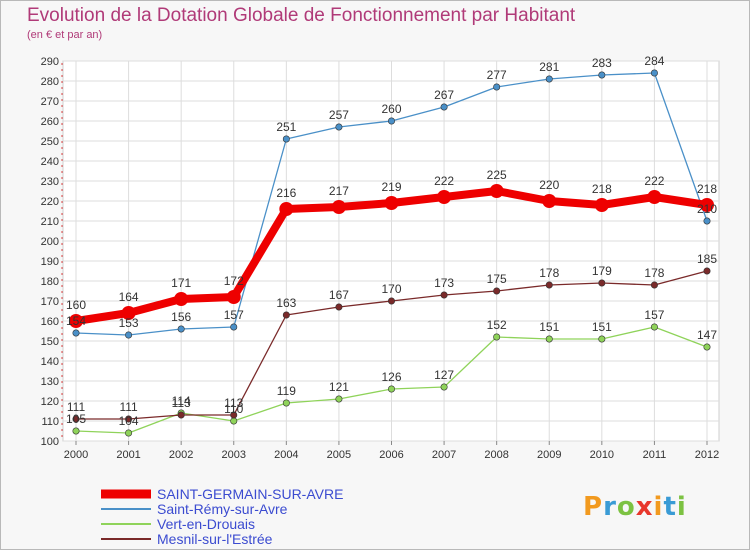 This screenshot has width=750, height=550. What do you see at coordinates (50, 402) in the screenshot?
I see `y-tick-label: 120` at bounding box center [50, 402].